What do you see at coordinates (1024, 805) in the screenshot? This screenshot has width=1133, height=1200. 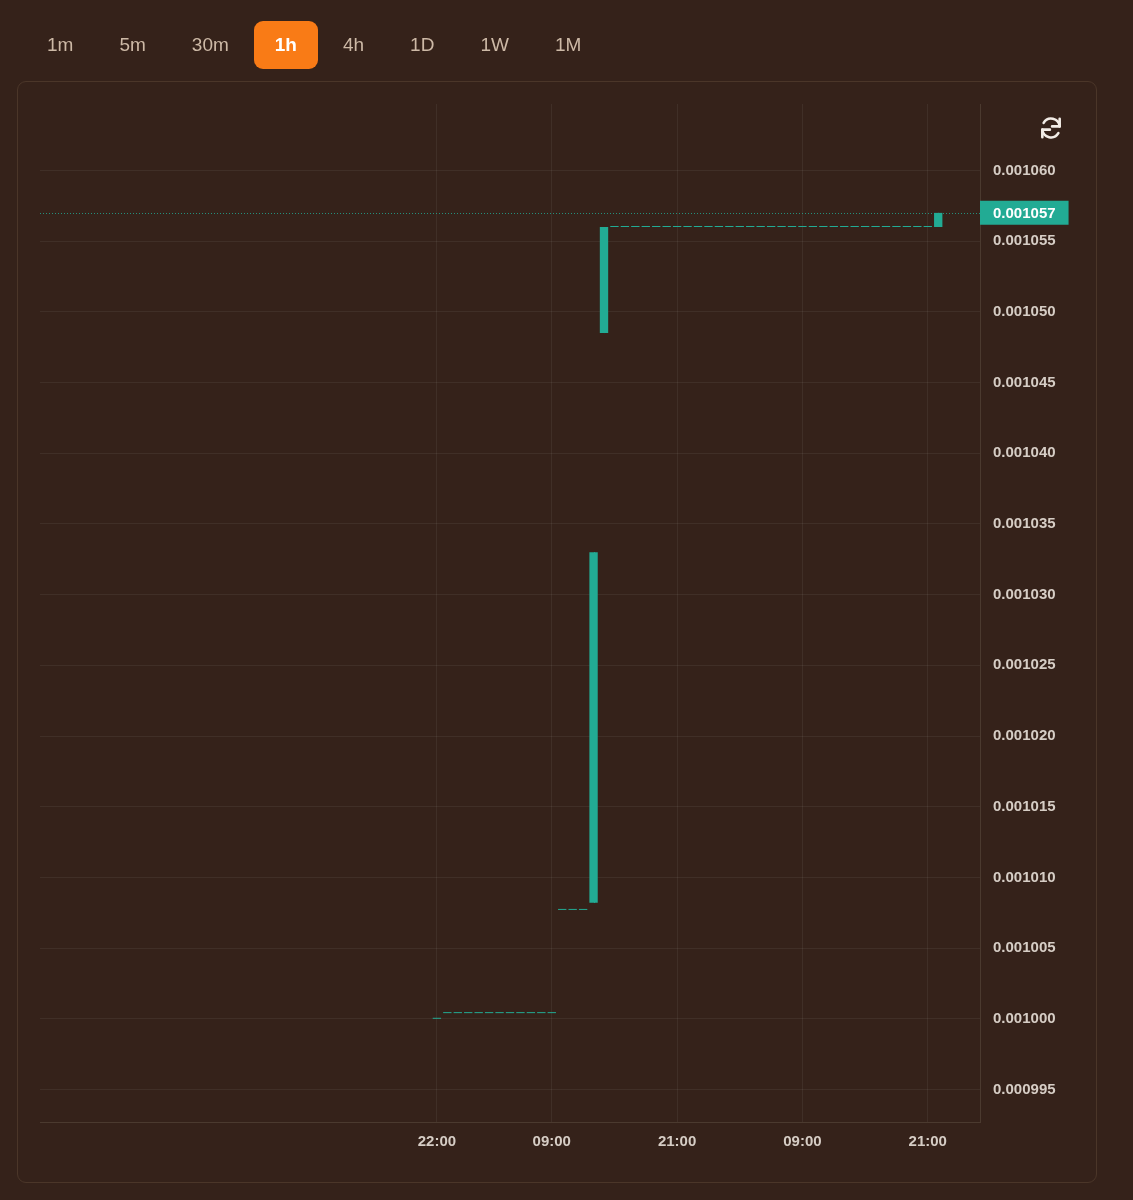 I see `y-tick-label: 0.001015` at bounding box center [1024, 805].